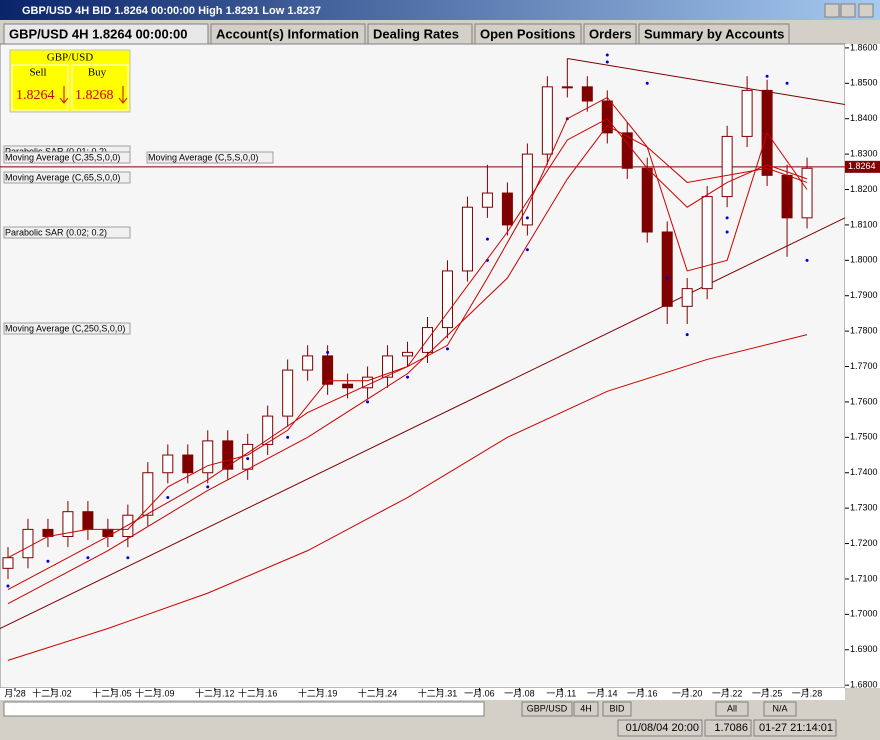  What do you see at coordinates (527, 33) in the screenshot?
I see `tab-label: Open Positions` at bounding box center [527, 33].